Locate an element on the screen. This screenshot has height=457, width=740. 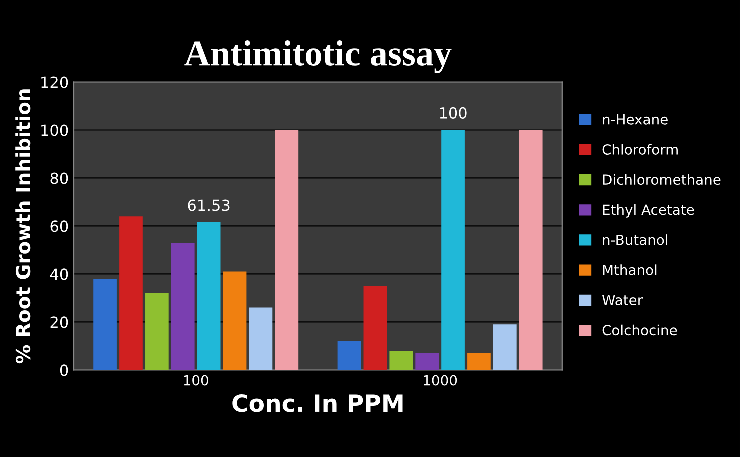
y-tick-label: 0 is located at coordinates (64, 370).